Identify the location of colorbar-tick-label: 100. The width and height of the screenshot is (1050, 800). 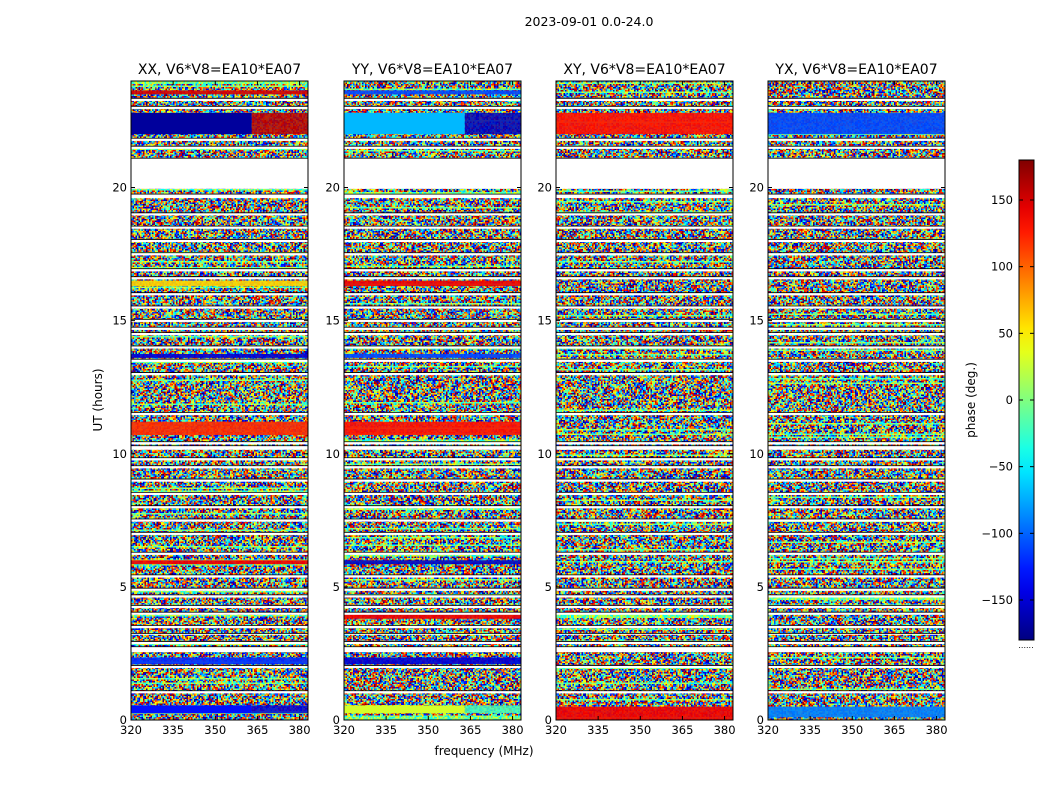
(1002, 267).